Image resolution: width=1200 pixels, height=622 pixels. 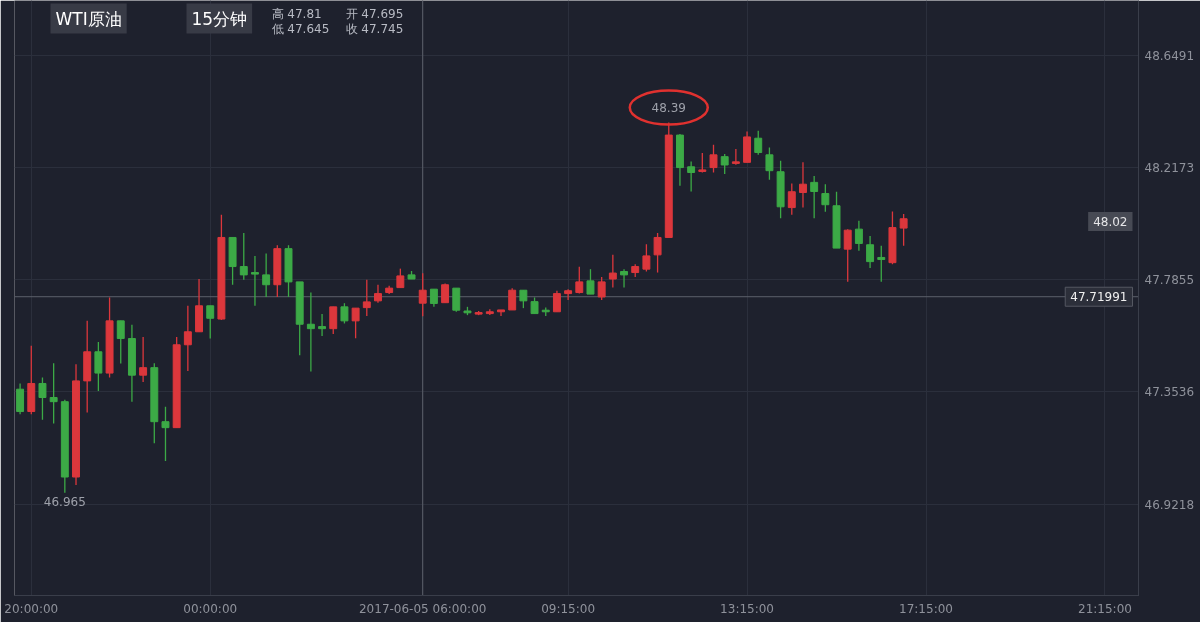 What do you see at coordinates (1169, 504) in the screenshot?
I see `y-tick-label: 46.9218` at bounding box center [1169, 504].